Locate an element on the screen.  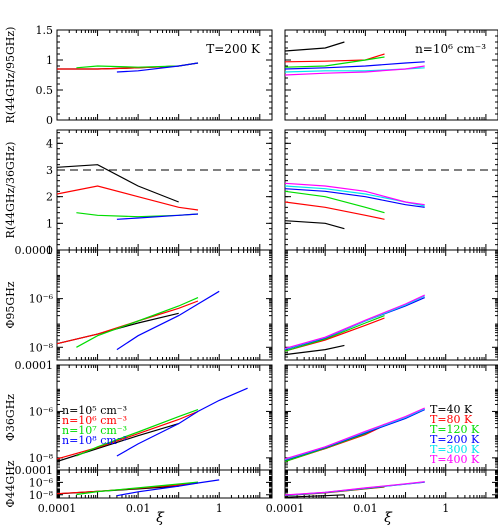
panel-r1-c1 is located at coordinates (391, 190).